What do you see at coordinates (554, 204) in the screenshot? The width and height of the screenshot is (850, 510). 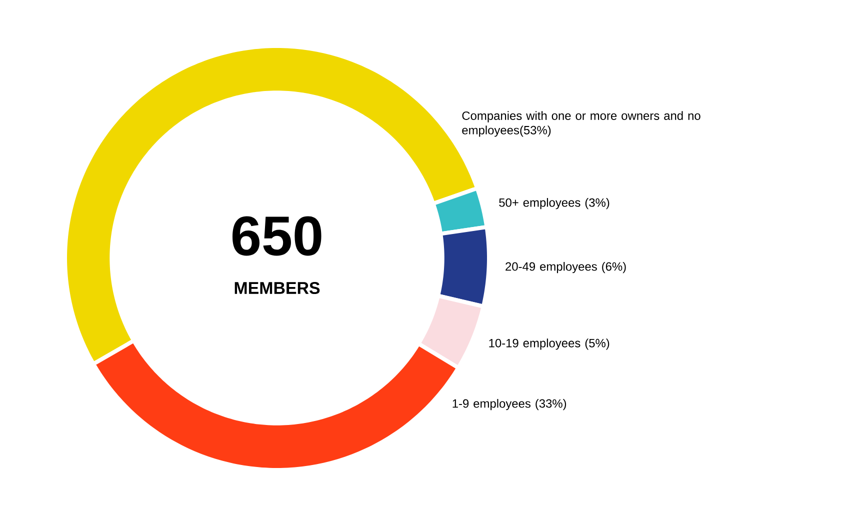 I see `slice-label: 50+ employees (3%)` at bounding box center [554, 204].